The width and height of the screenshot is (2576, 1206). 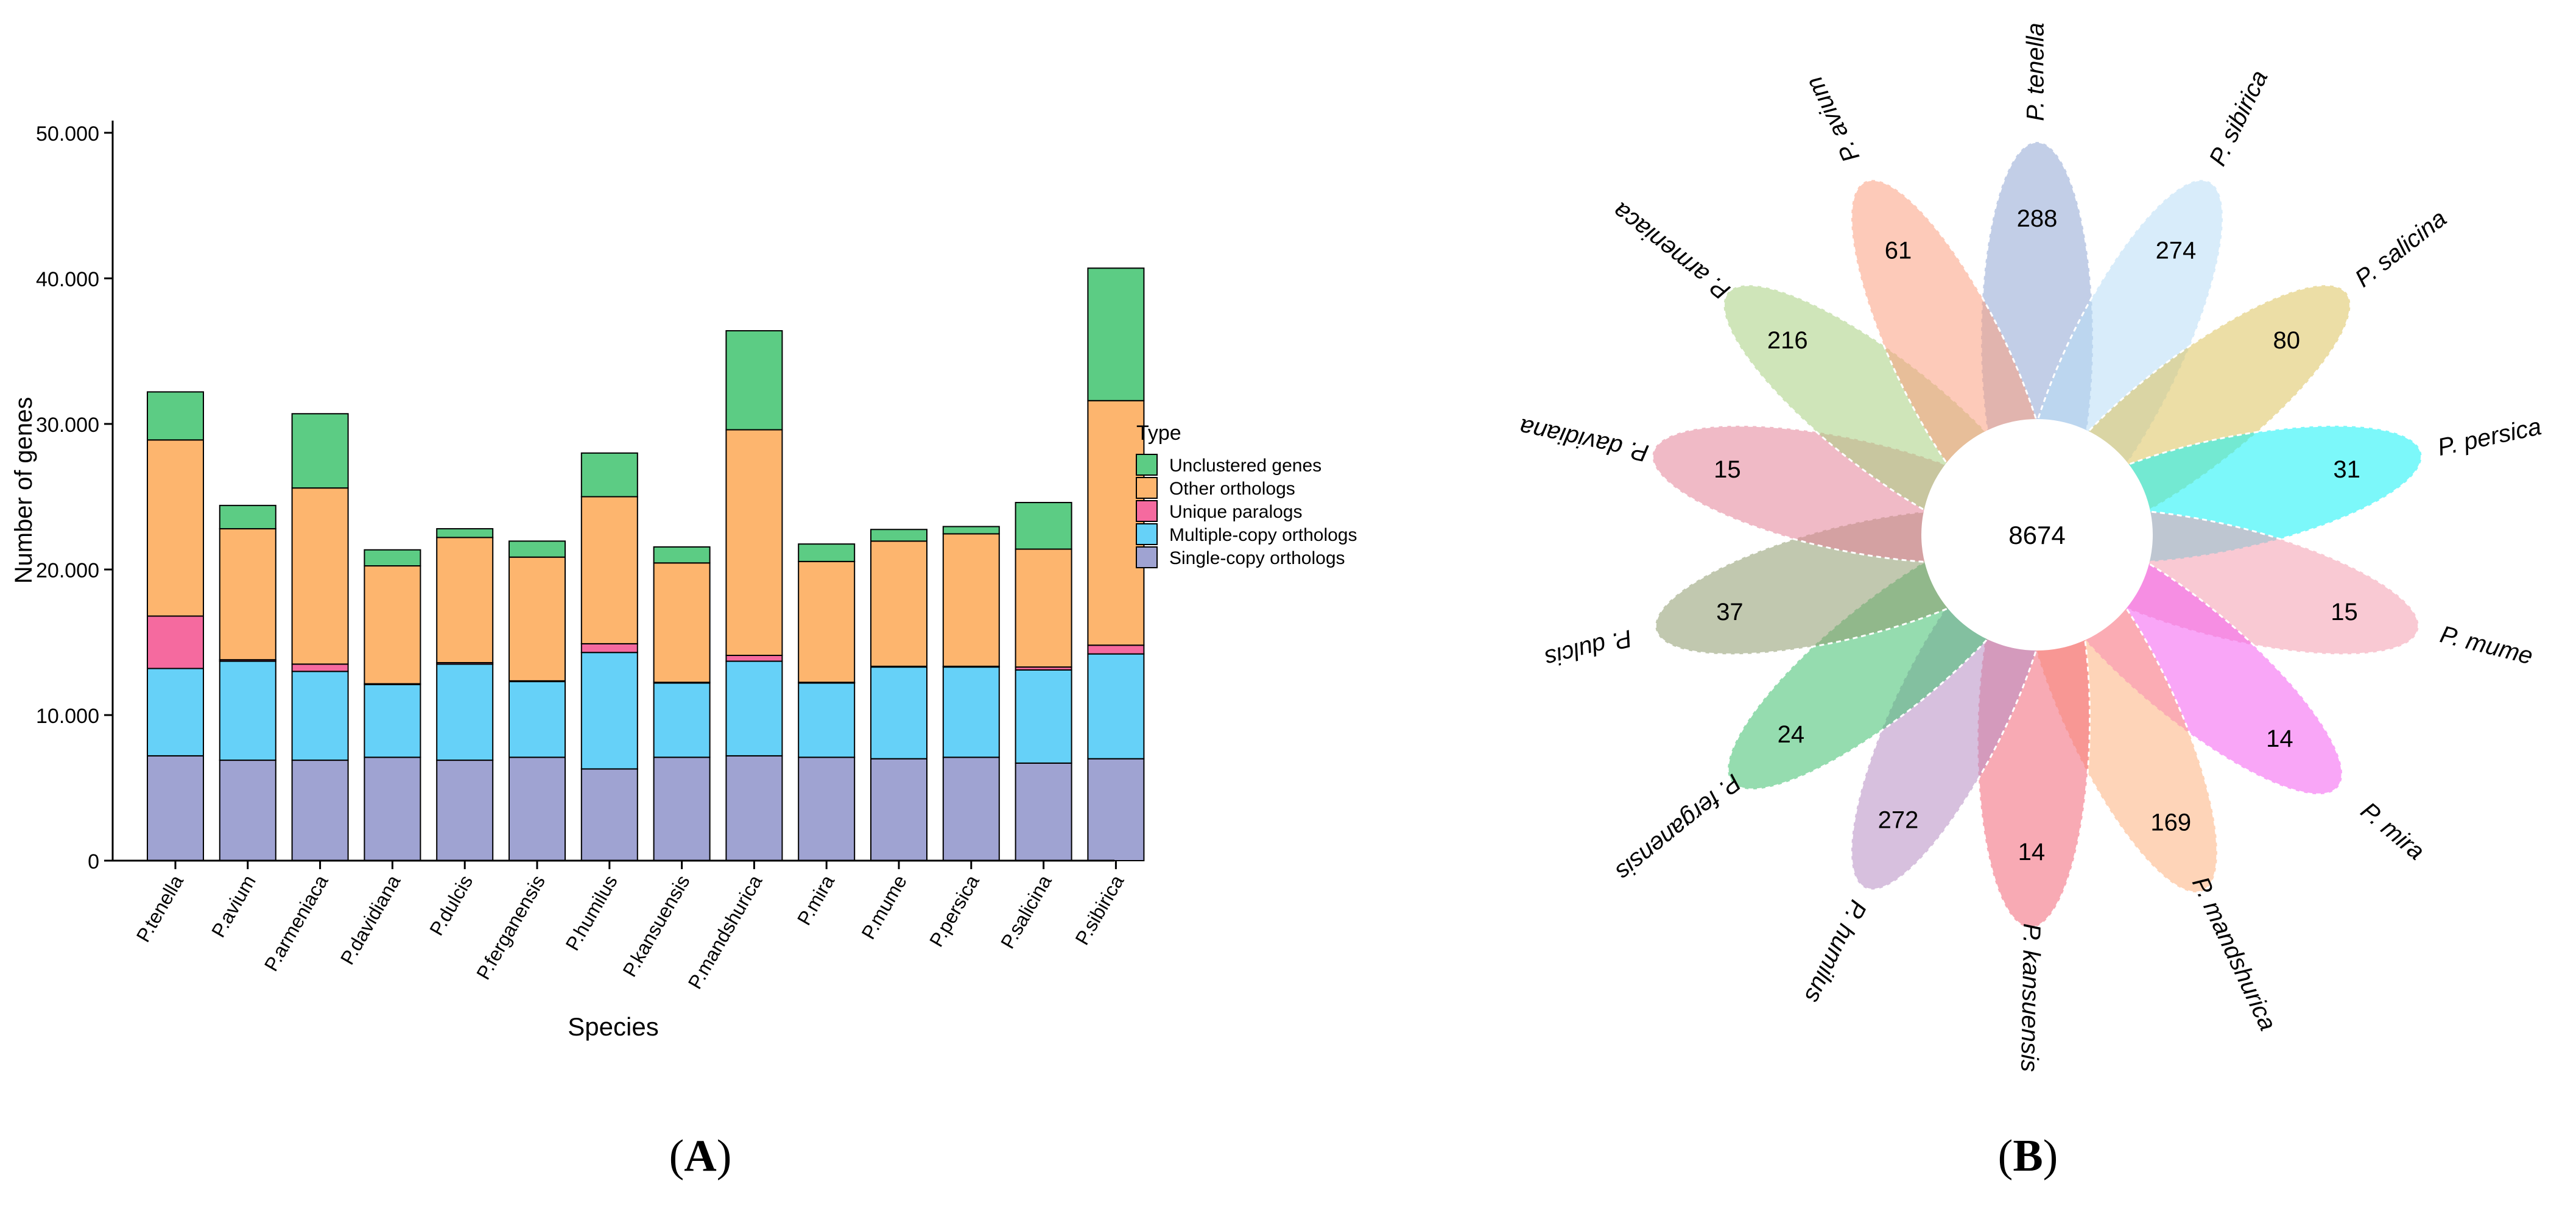 What do you see at coordinates (1833, 120) in the screenshot?
I see `petal-species-label: P. avium` at bounding box center [1833, 120].